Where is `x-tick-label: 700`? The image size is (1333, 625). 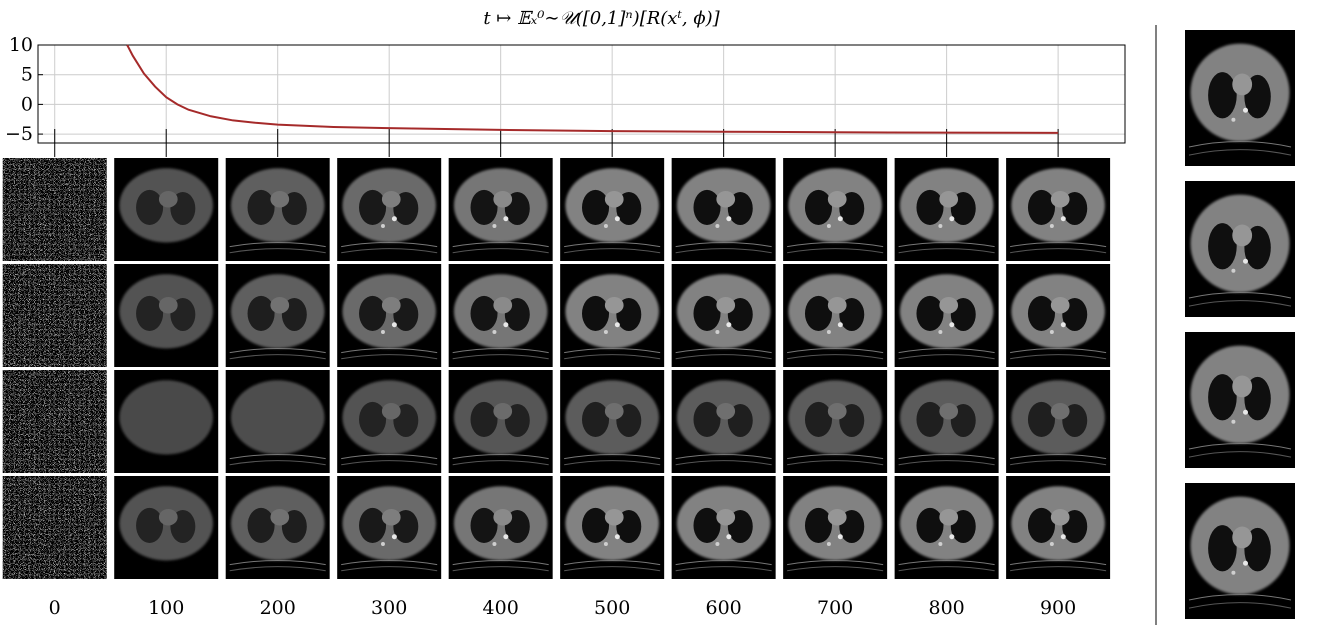
x-tick-label: 700 is located at coordinates (835, 608).